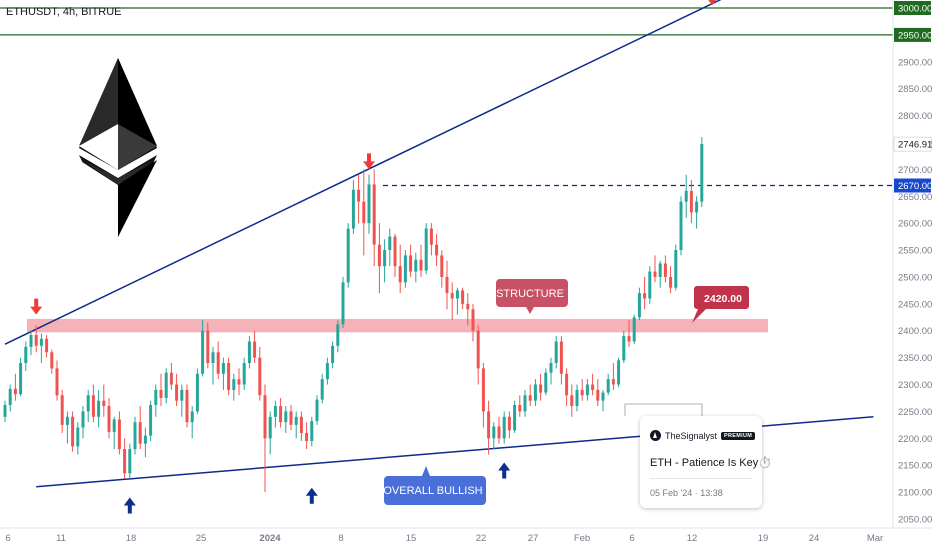 The image size is (932, 550). I want to click on level-tag-2950.00, so click(912, 34).